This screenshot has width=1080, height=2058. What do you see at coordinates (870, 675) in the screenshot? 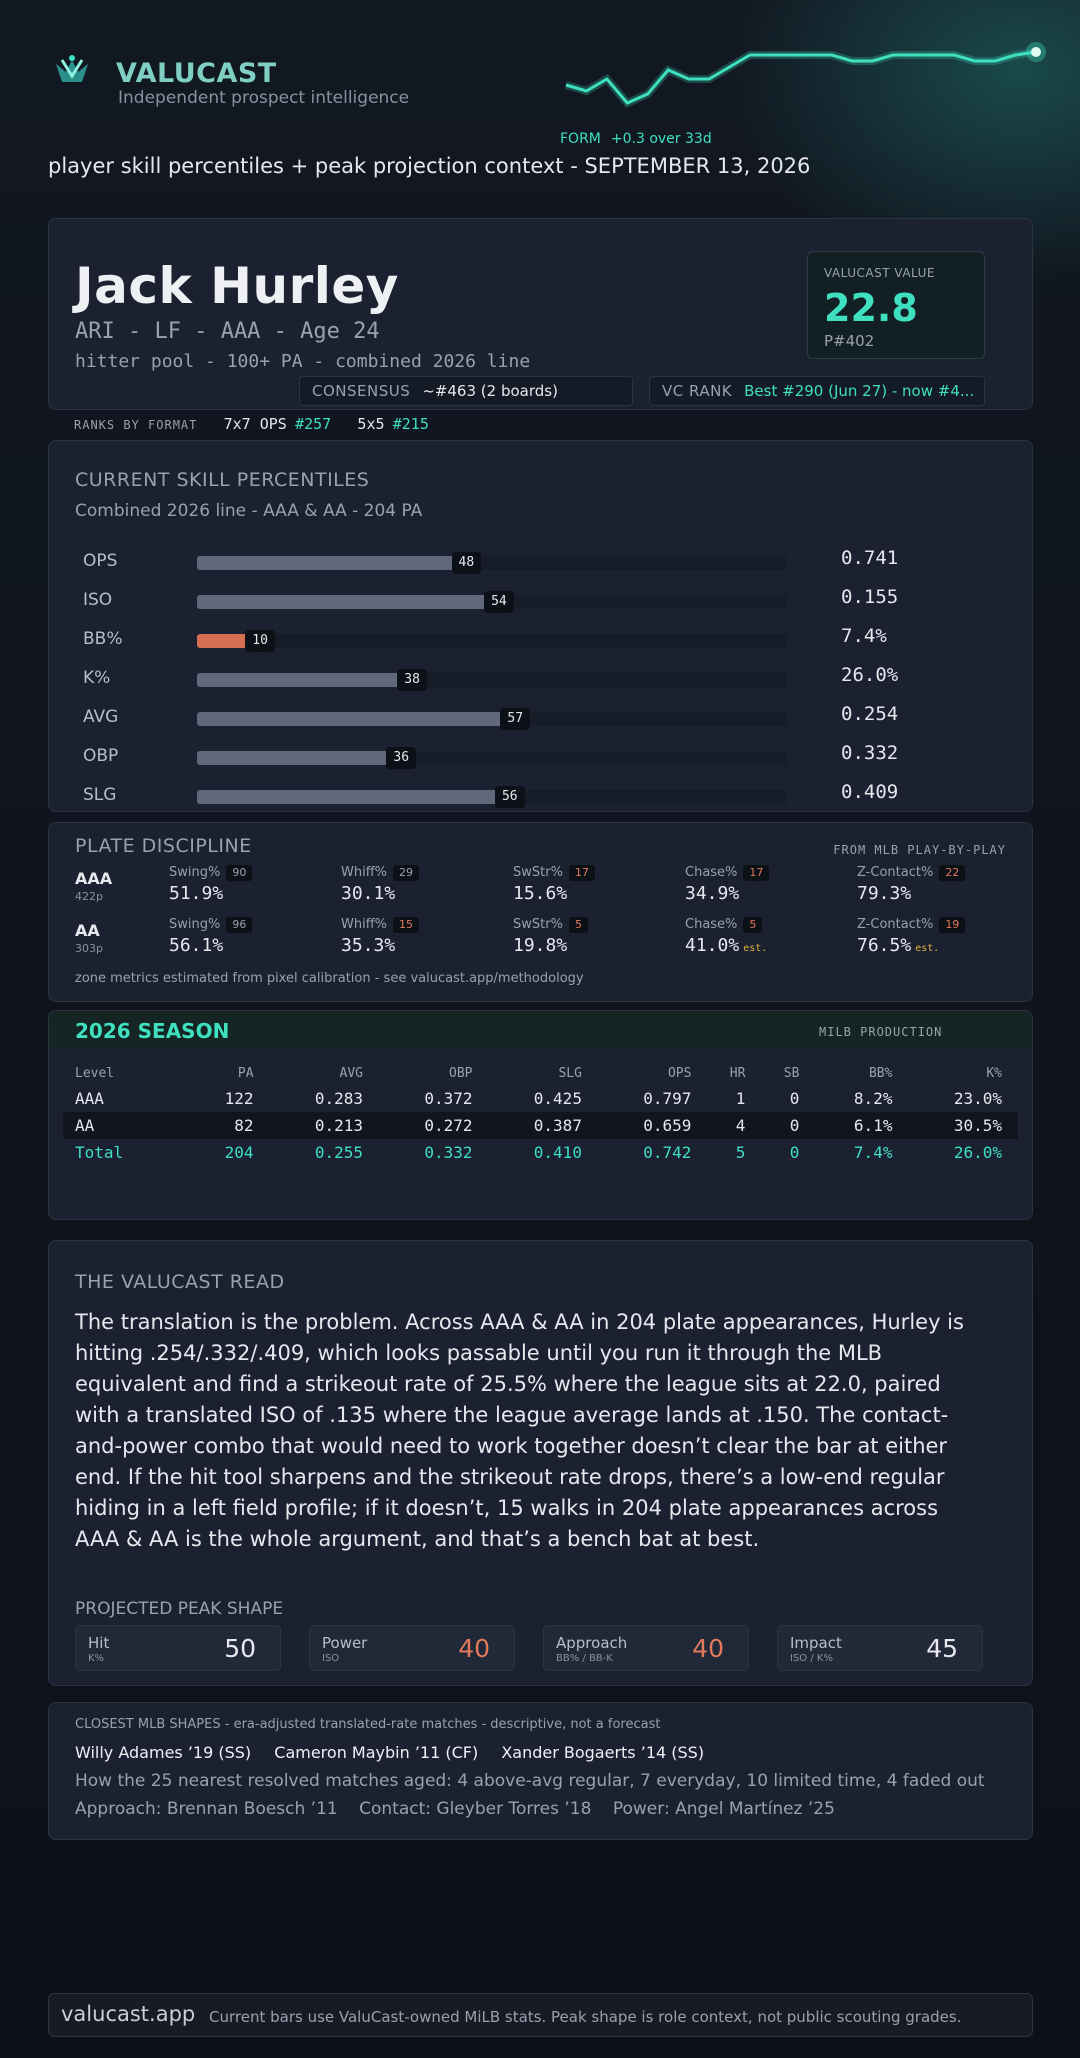
I see `skill-value: 26.0%` at bounding box center [870, 675].